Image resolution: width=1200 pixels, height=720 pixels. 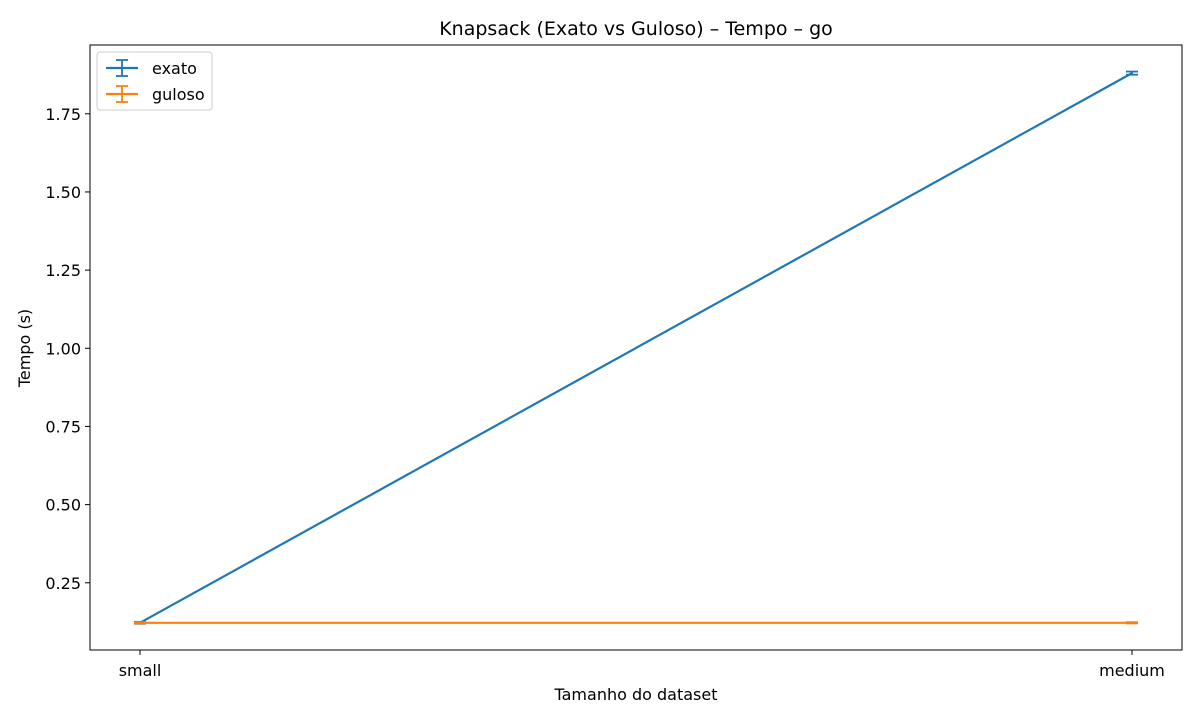 I want to click on y-axis: 0.25 0.50 0.75 1.00 1.25 1.50 1.75, so click(x=67, y=349).